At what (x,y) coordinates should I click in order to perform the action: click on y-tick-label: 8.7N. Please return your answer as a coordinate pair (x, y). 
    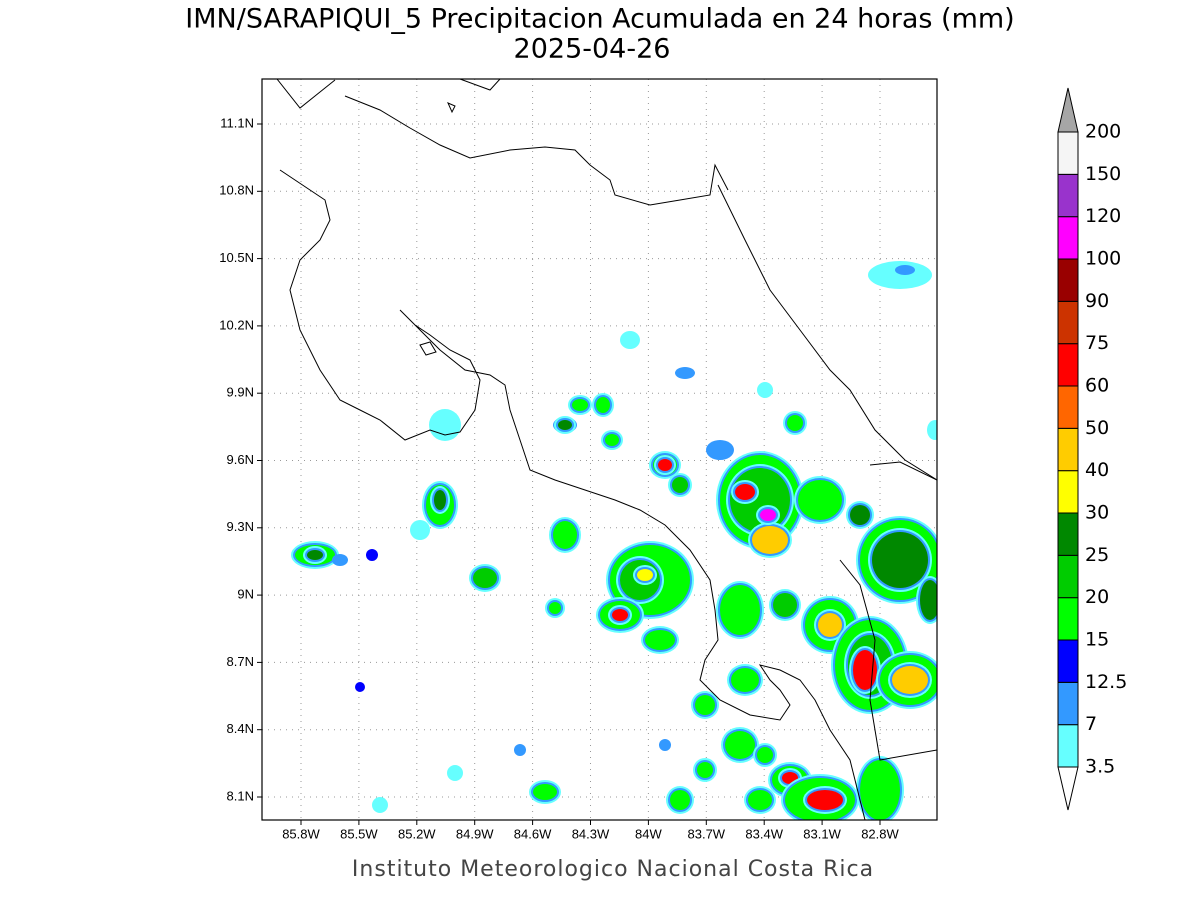
    Looking at the image, I should click on (240, 661).